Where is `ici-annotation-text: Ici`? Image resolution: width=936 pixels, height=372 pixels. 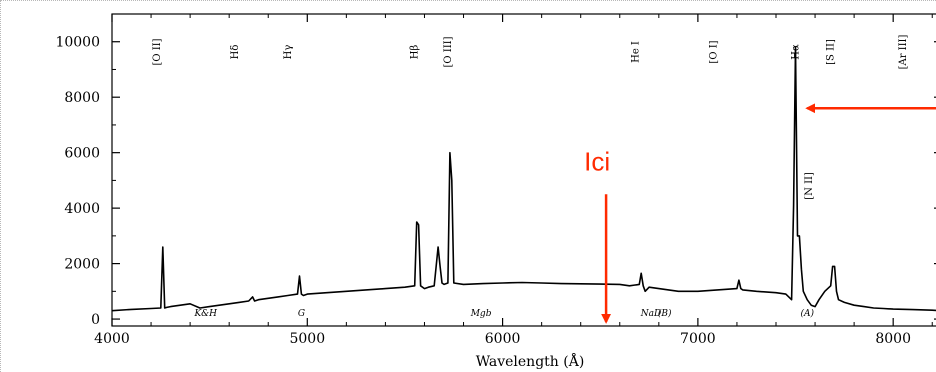 ici-annotation-text: Ici is located at coordinates (597, 161).